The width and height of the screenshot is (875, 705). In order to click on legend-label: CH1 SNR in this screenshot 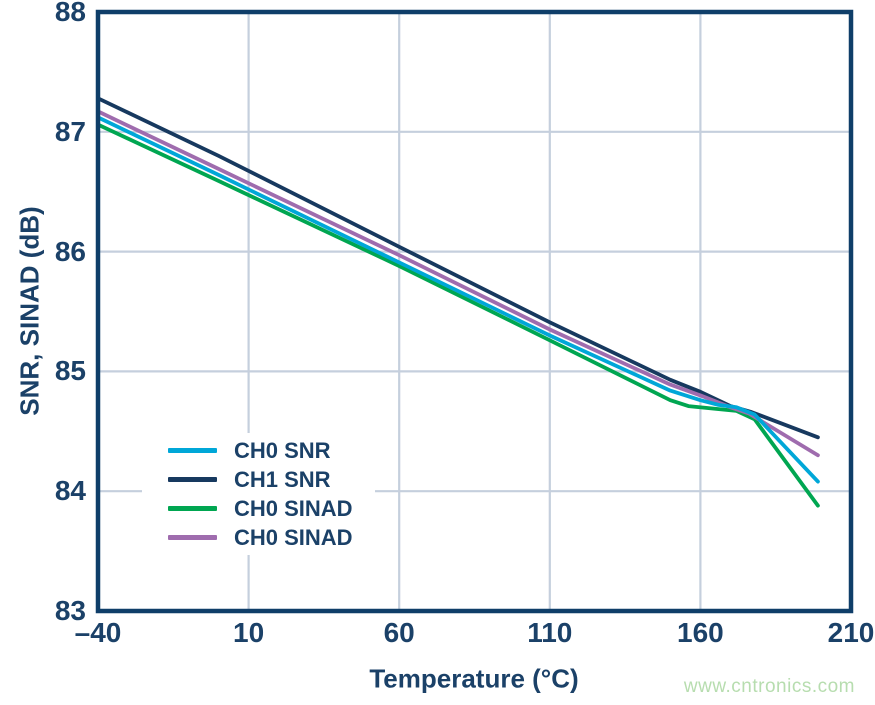, I will do `click(282, 479)`.